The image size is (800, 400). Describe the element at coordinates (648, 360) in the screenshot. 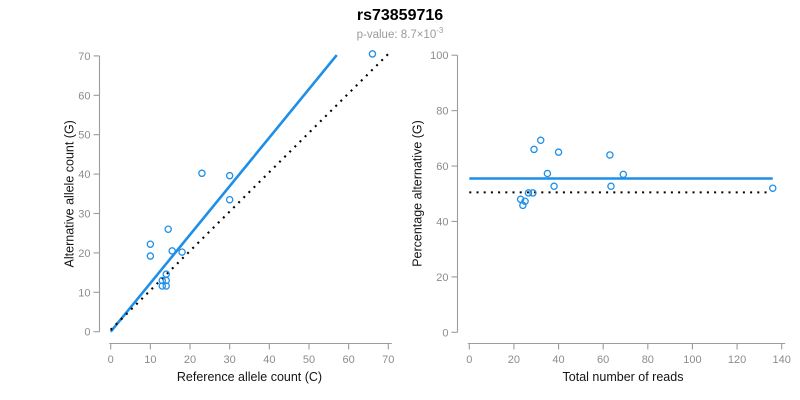

I see `x-tick-label: 80` at that location.